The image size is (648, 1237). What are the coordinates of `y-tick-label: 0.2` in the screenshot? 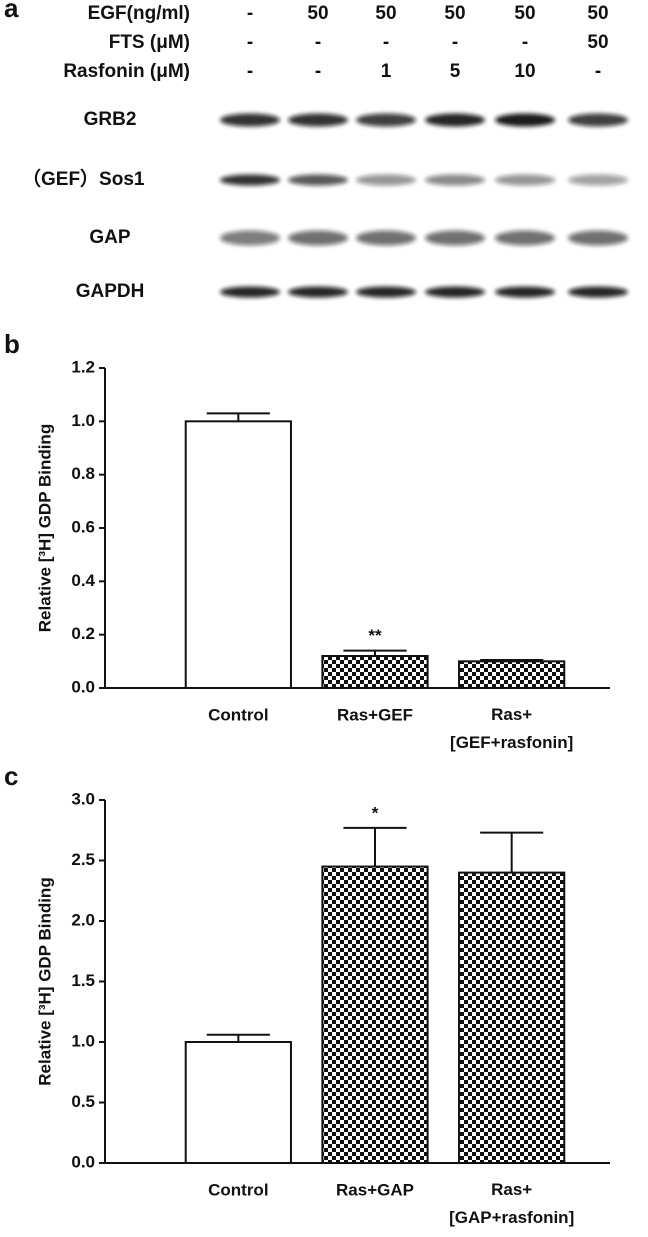 It's located at (83, 633).